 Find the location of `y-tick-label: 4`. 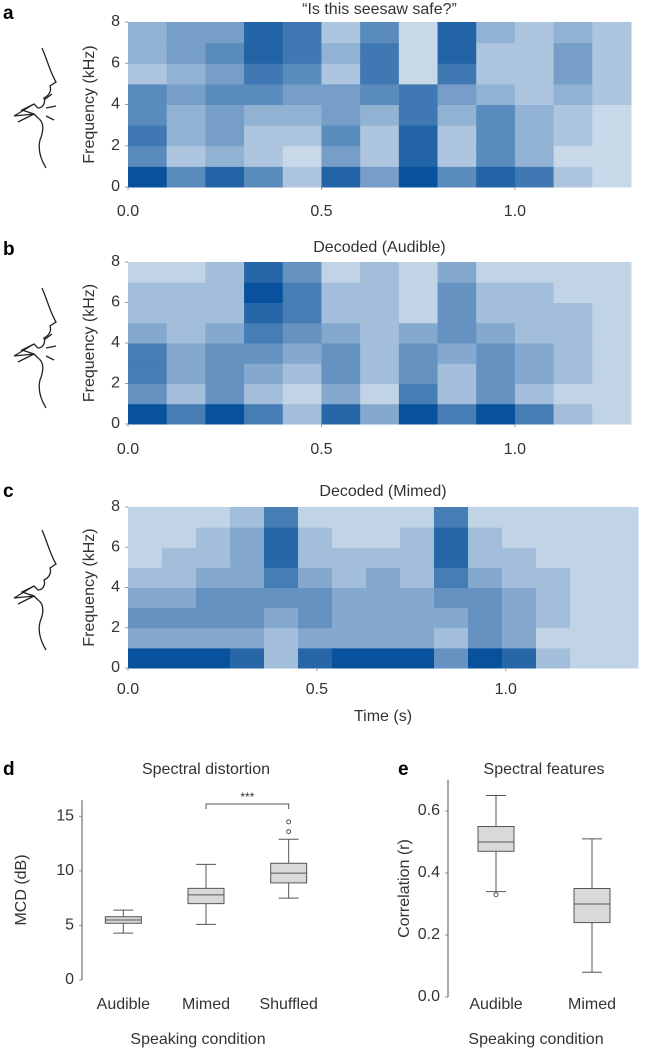

y-tick-label: 4 is located at coordinates (115, 104).